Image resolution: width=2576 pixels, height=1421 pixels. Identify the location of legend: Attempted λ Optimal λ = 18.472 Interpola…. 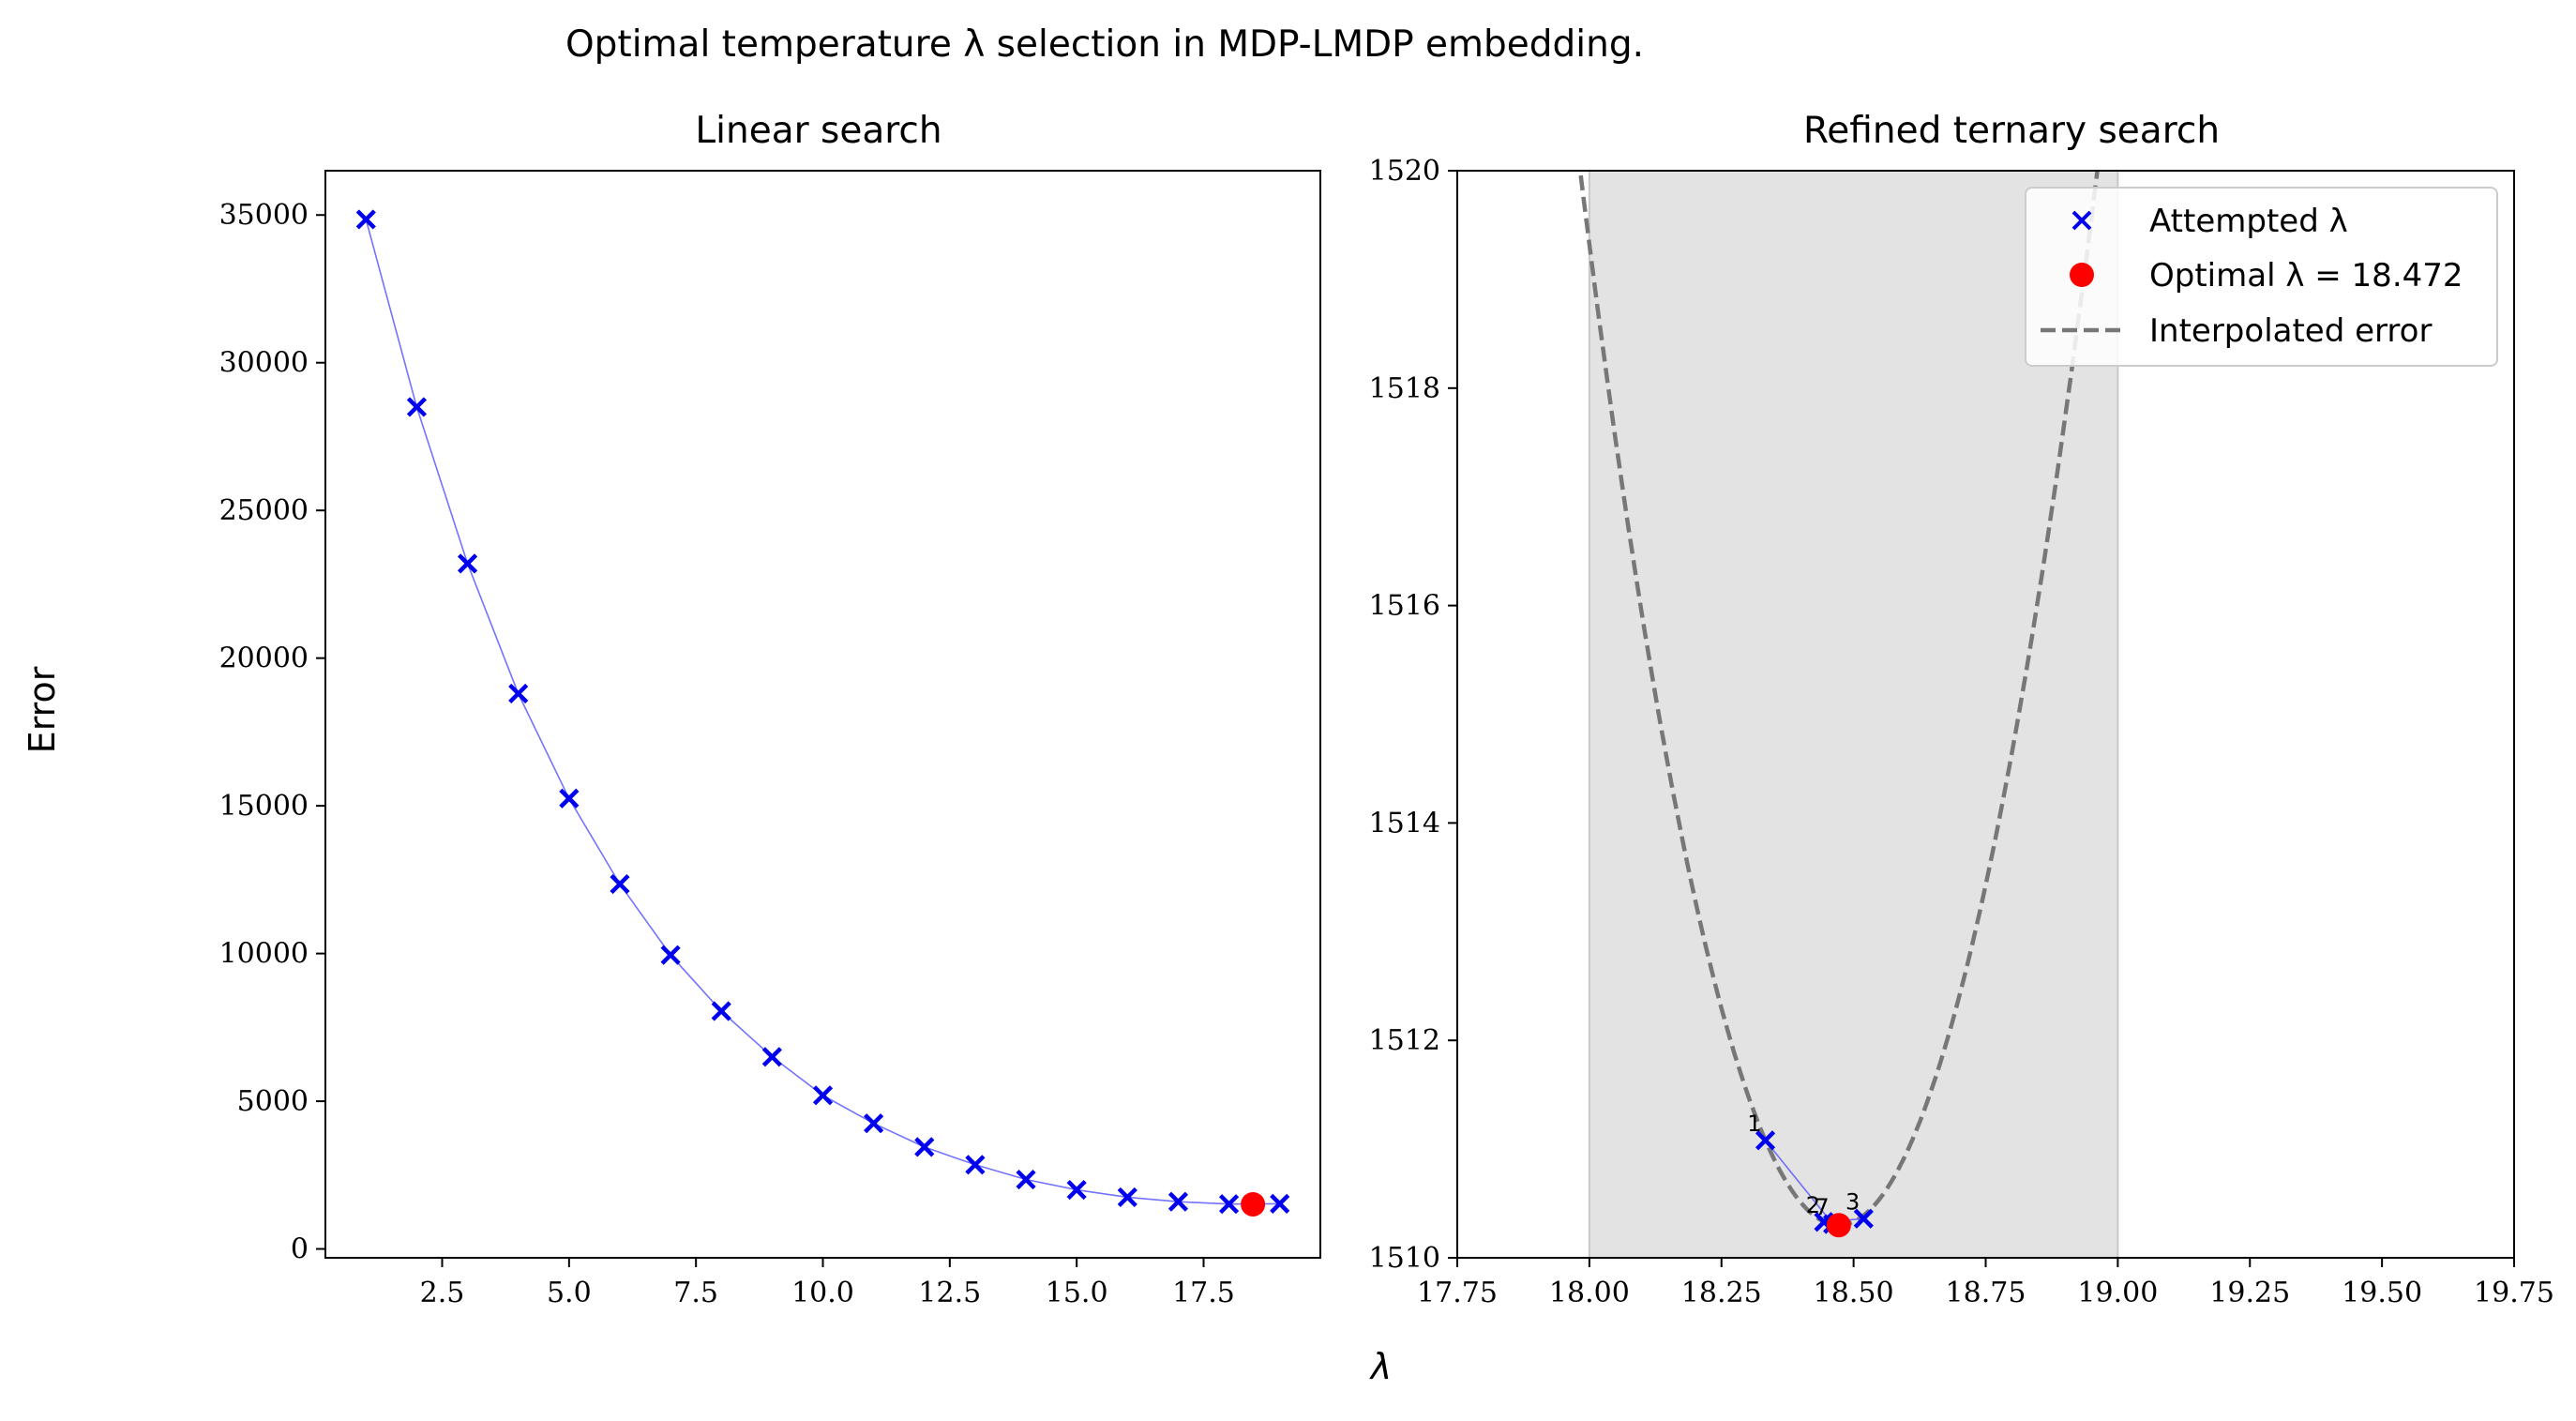
(2261, 277).